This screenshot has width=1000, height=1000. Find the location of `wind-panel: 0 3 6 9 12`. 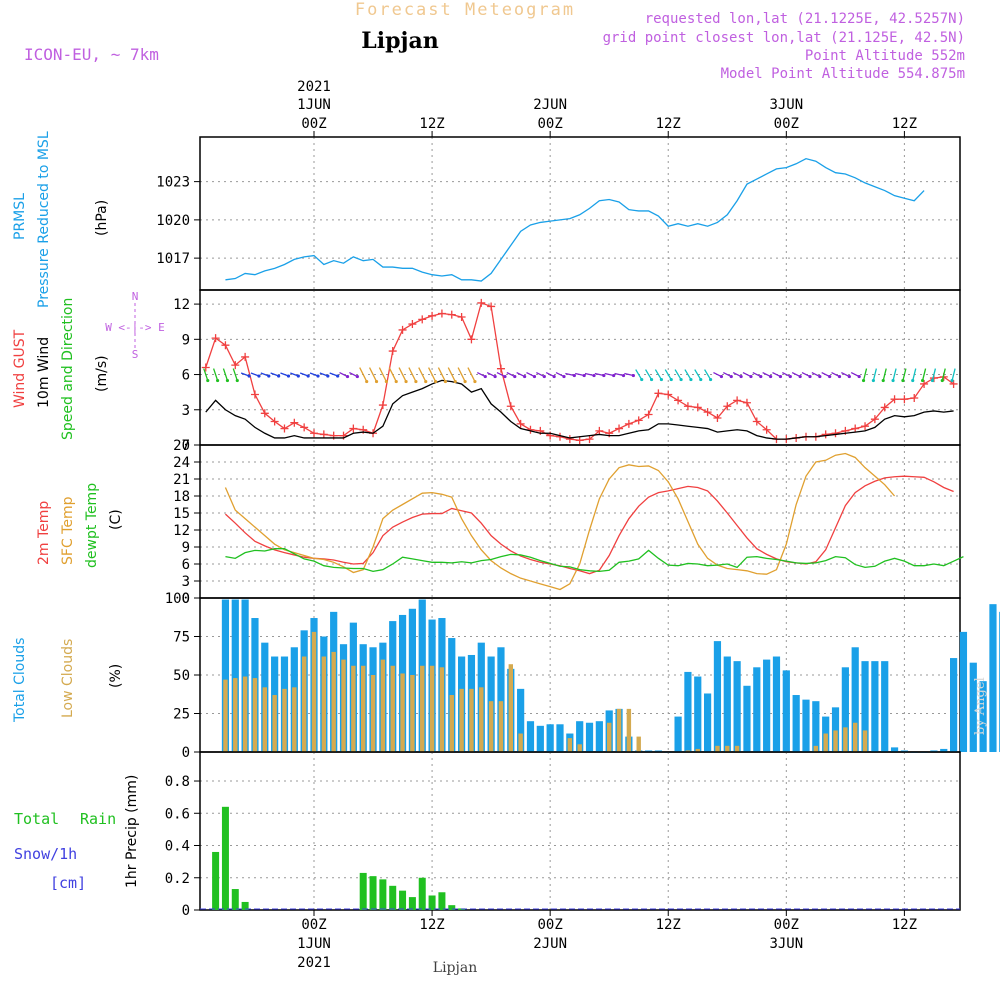

wind-panel: 0 3 6 9 12 is located at coordinates (567, 371).